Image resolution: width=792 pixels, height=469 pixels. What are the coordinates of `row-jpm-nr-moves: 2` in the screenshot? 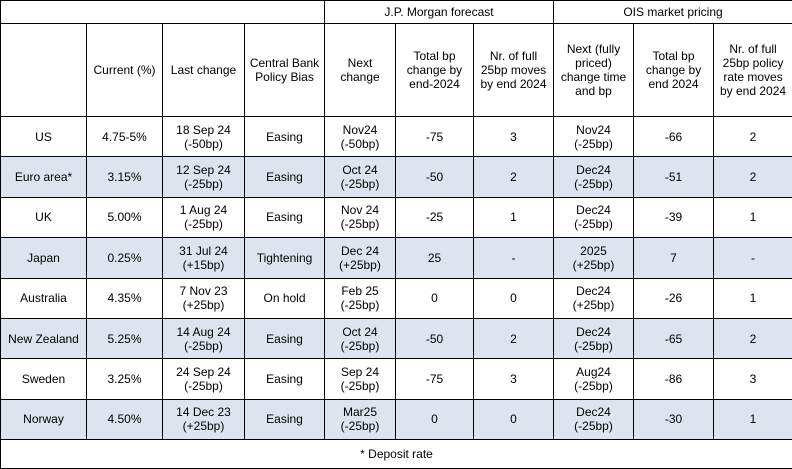 It's located at (513, 177).